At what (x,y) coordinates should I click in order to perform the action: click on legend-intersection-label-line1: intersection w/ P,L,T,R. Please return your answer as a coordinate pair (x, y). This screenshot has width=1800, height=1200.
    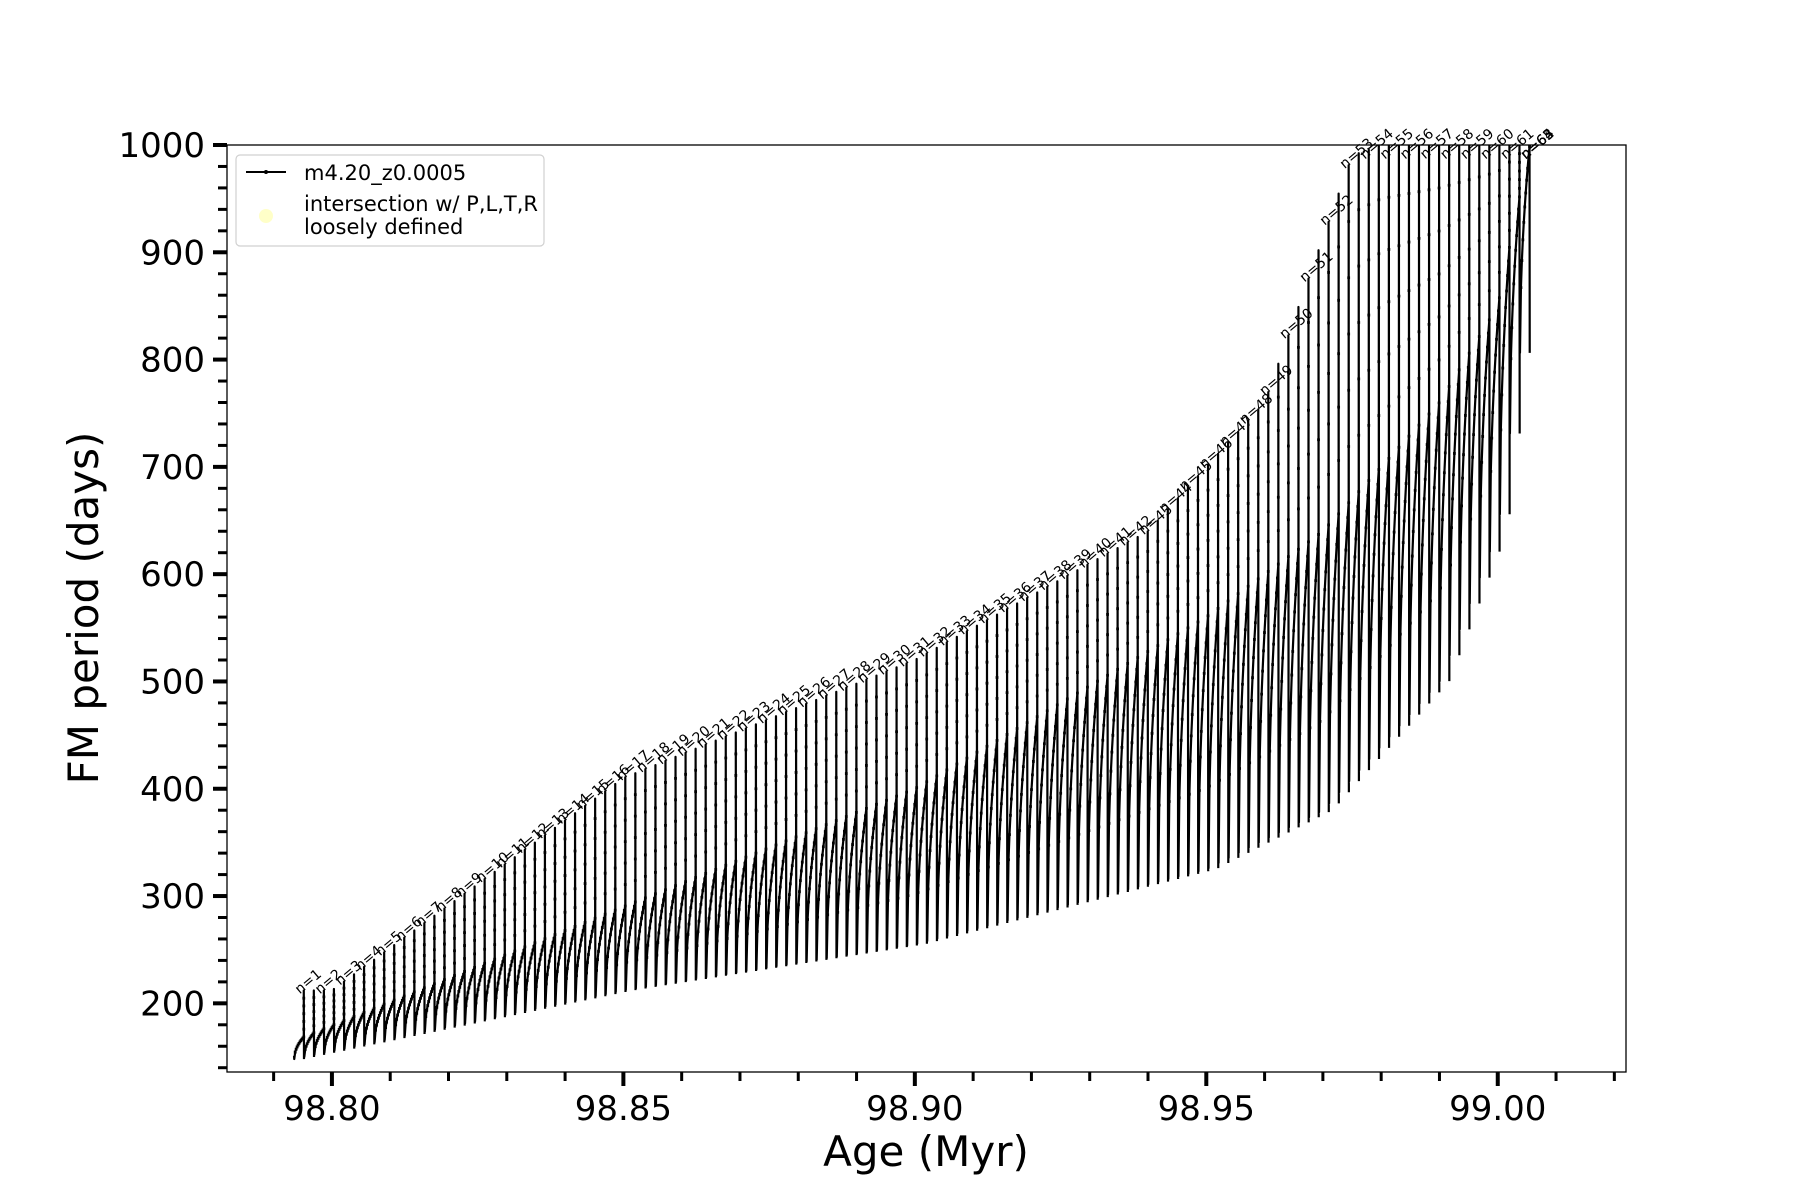
    Looking at the image, I should click on (421, 204).